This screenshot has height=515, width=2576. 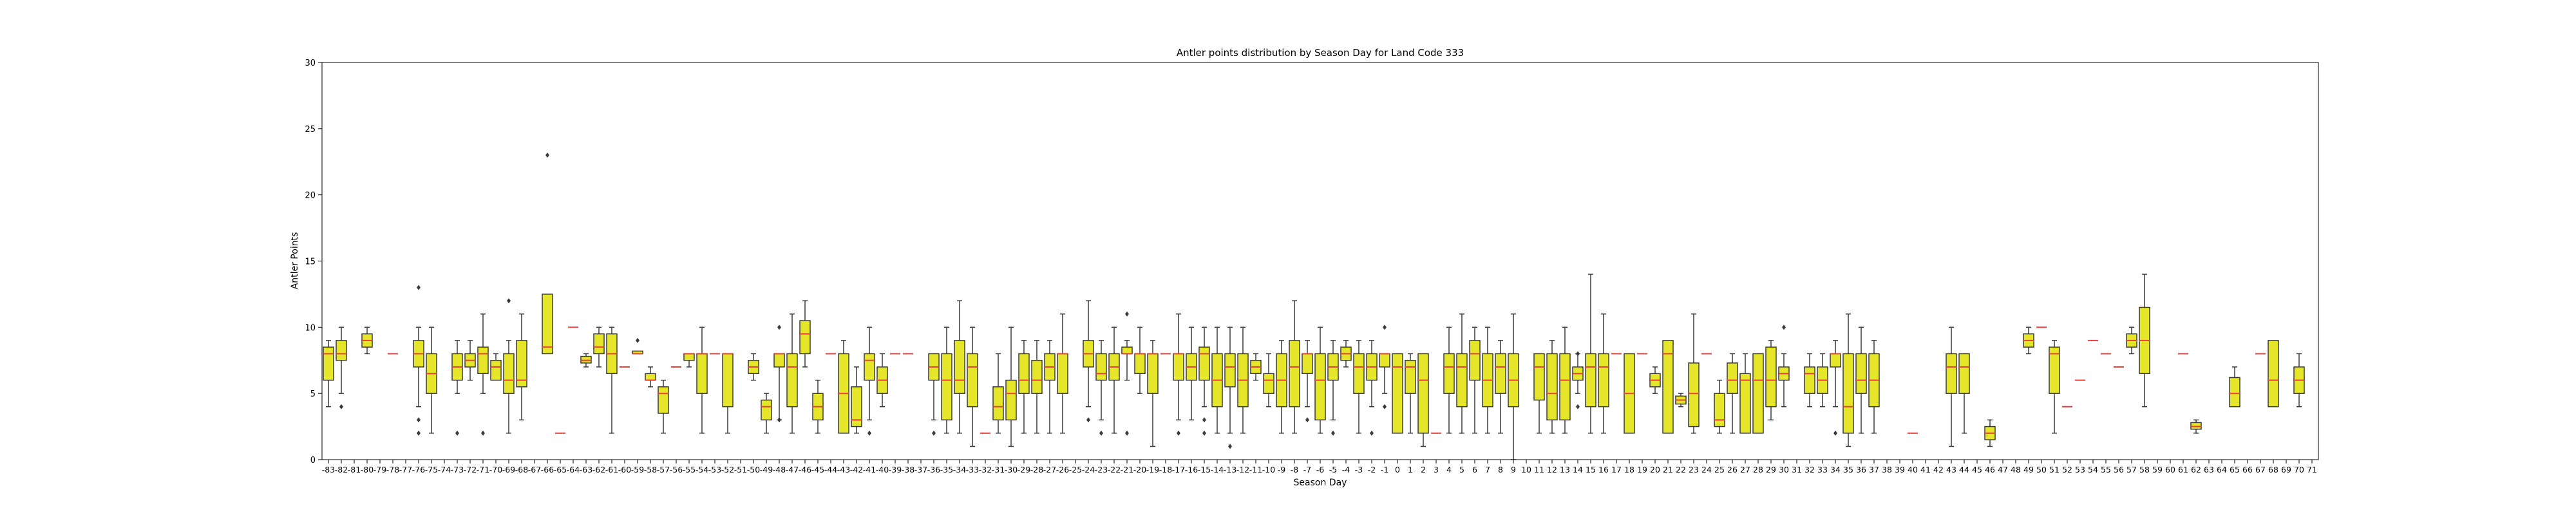 I want to click on x-tick-label: -32, so click(x=985, y=470).